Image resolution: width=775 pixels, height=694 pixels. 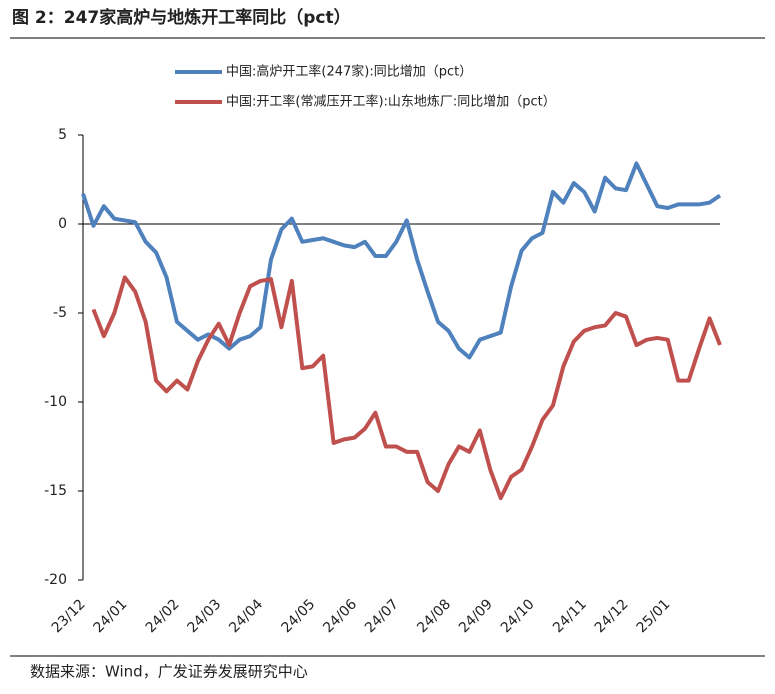 I want to click on x-tick-label: 25/01, so click(x=654, y=616).